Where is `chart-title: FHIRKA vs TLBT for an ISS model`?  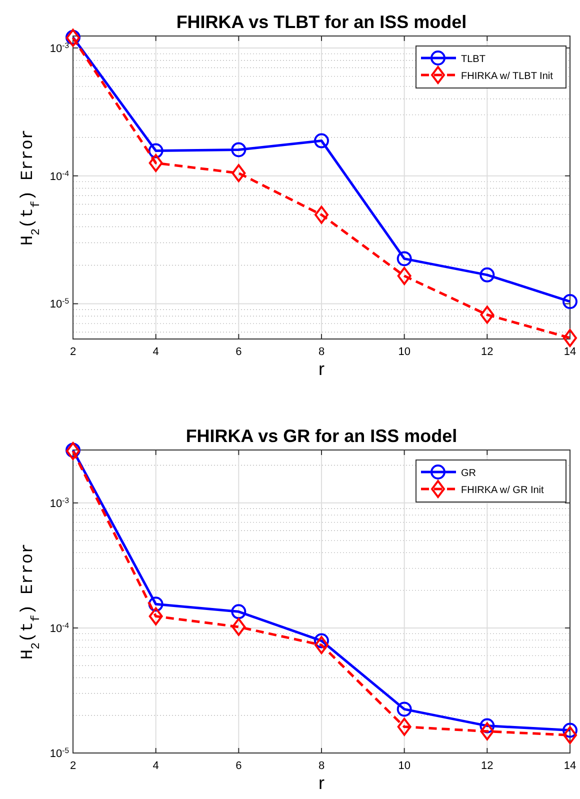 chart-title: FHIRKA vs TLBT for an ISS model is located at coordinates (321, 22).